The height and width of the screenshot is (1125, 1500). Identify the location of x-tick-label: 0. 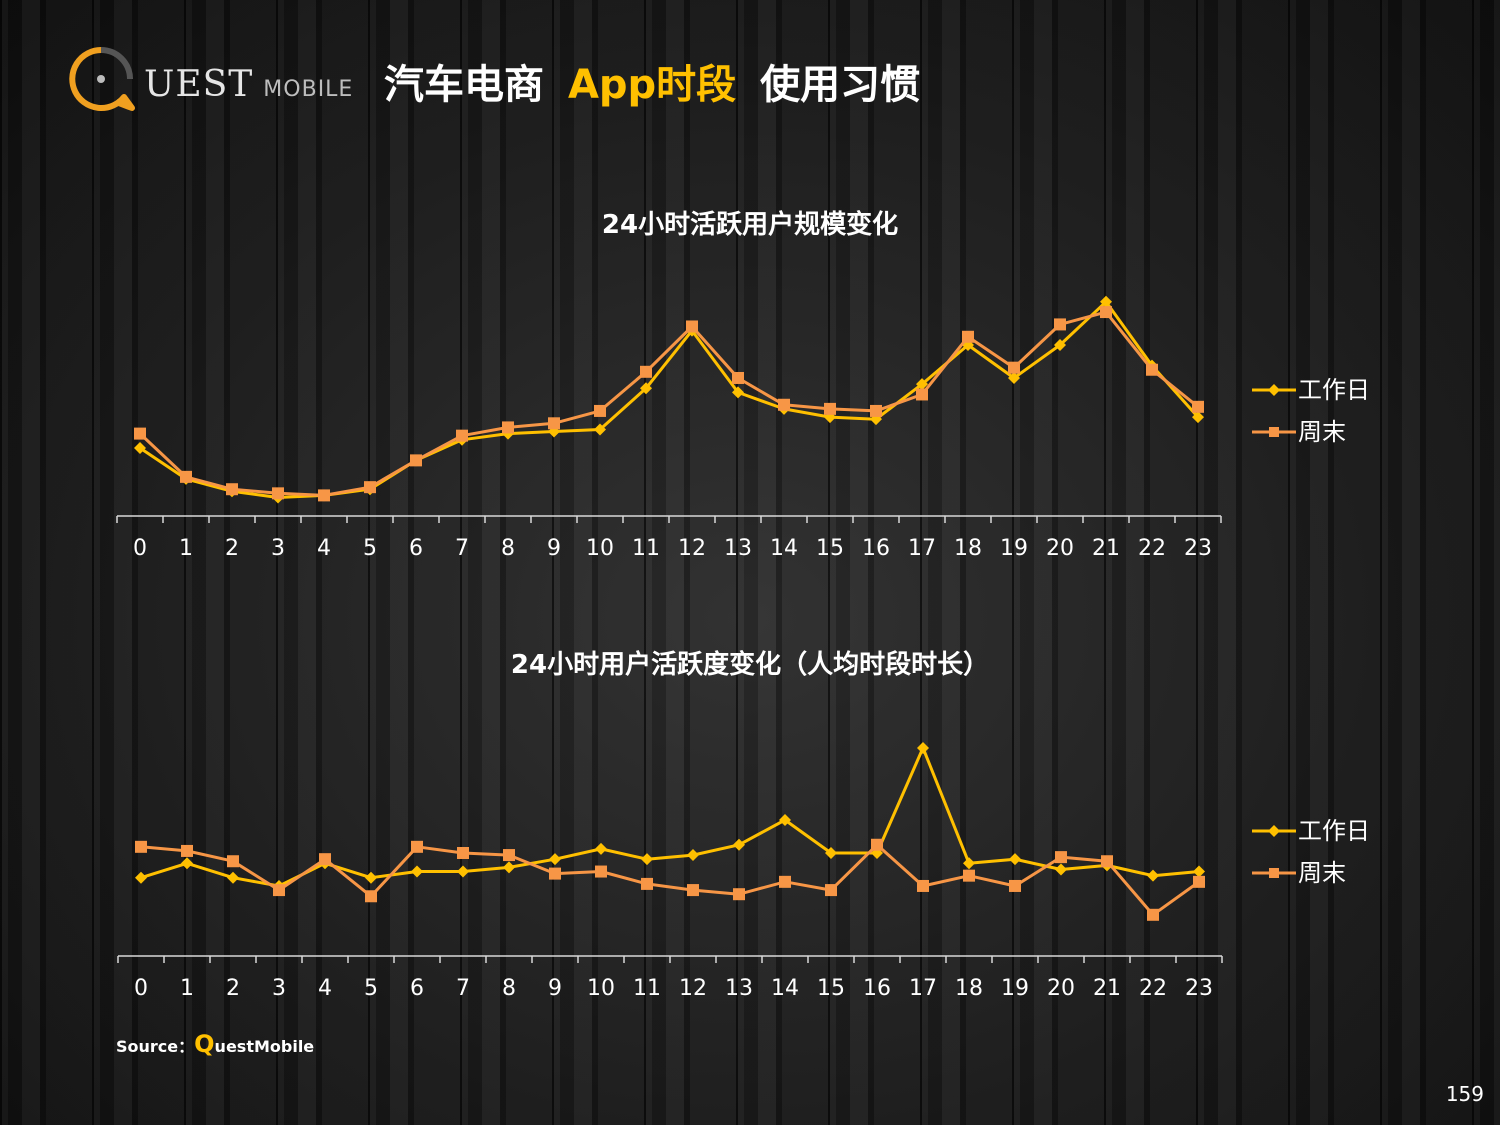
(140, 548).